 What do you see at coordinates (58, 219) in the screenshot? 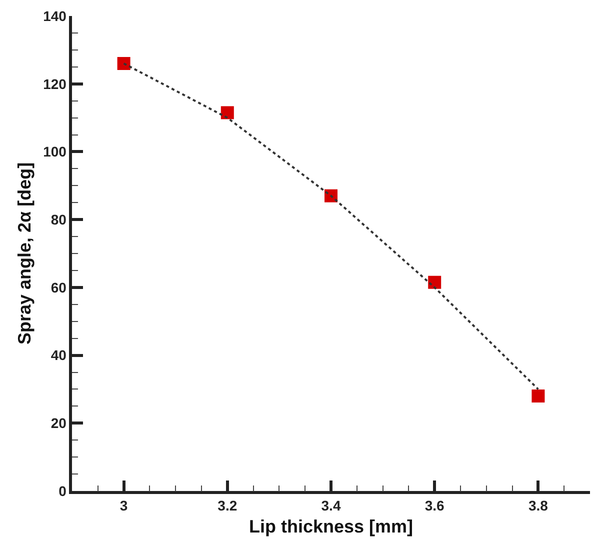
I see `y-tick-label: 80` at bounding box center [58, 219].